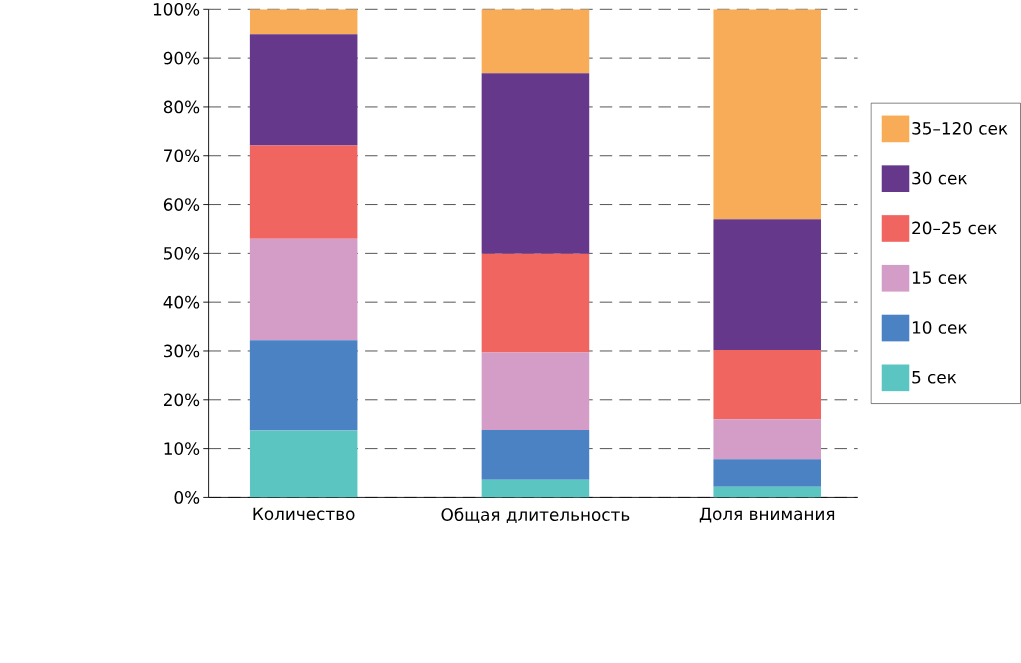 This screenshot has height=663, width=1021. I want to click on legend-label: 20–25 сек, so click(954, 228).